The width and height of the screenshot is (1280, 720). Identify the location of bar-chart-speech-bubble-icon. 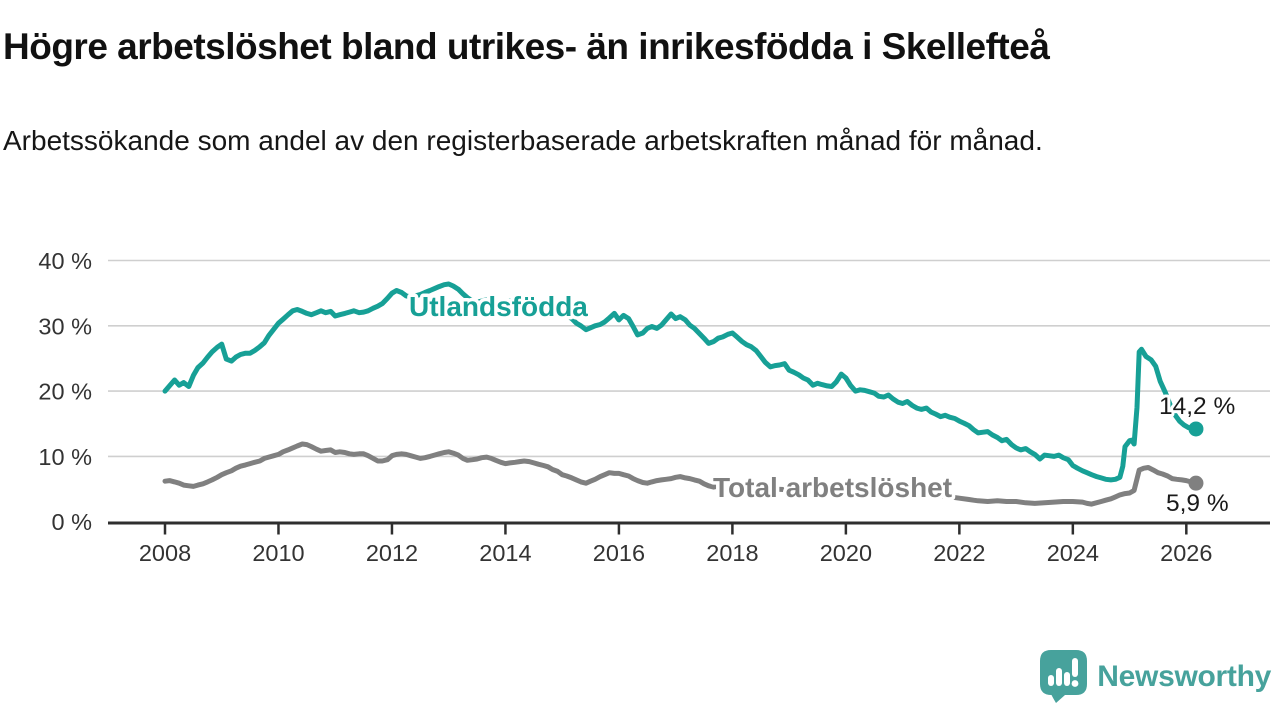
(1064, 676).